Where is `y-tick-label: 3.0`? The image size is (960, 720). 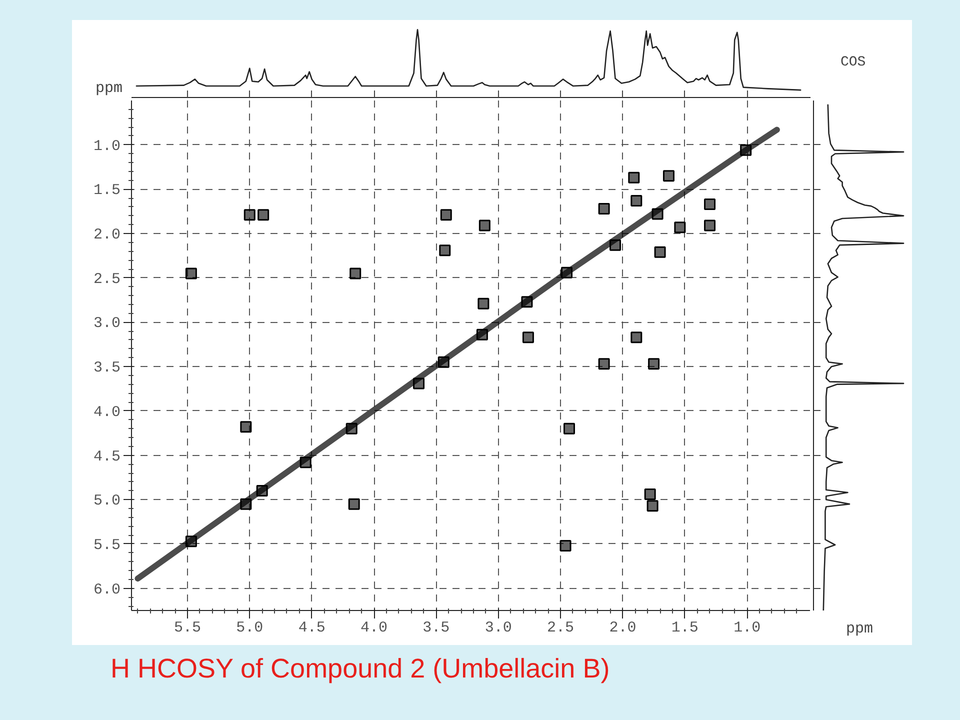
y-tick-label: 3.0 is located at coordinates (107, 323).